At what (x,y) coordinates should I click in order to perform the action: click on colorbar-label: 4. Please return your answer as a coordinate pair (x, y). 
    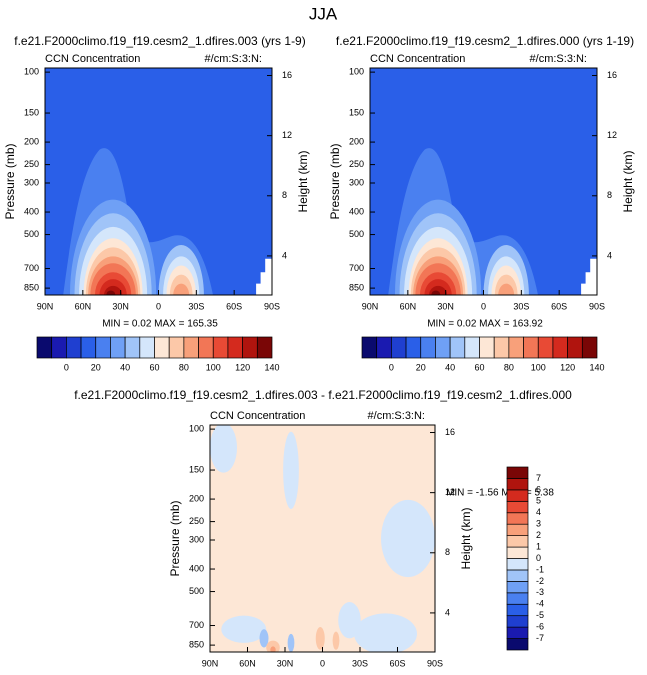
    Looking at the image, I should click on (538, 512).